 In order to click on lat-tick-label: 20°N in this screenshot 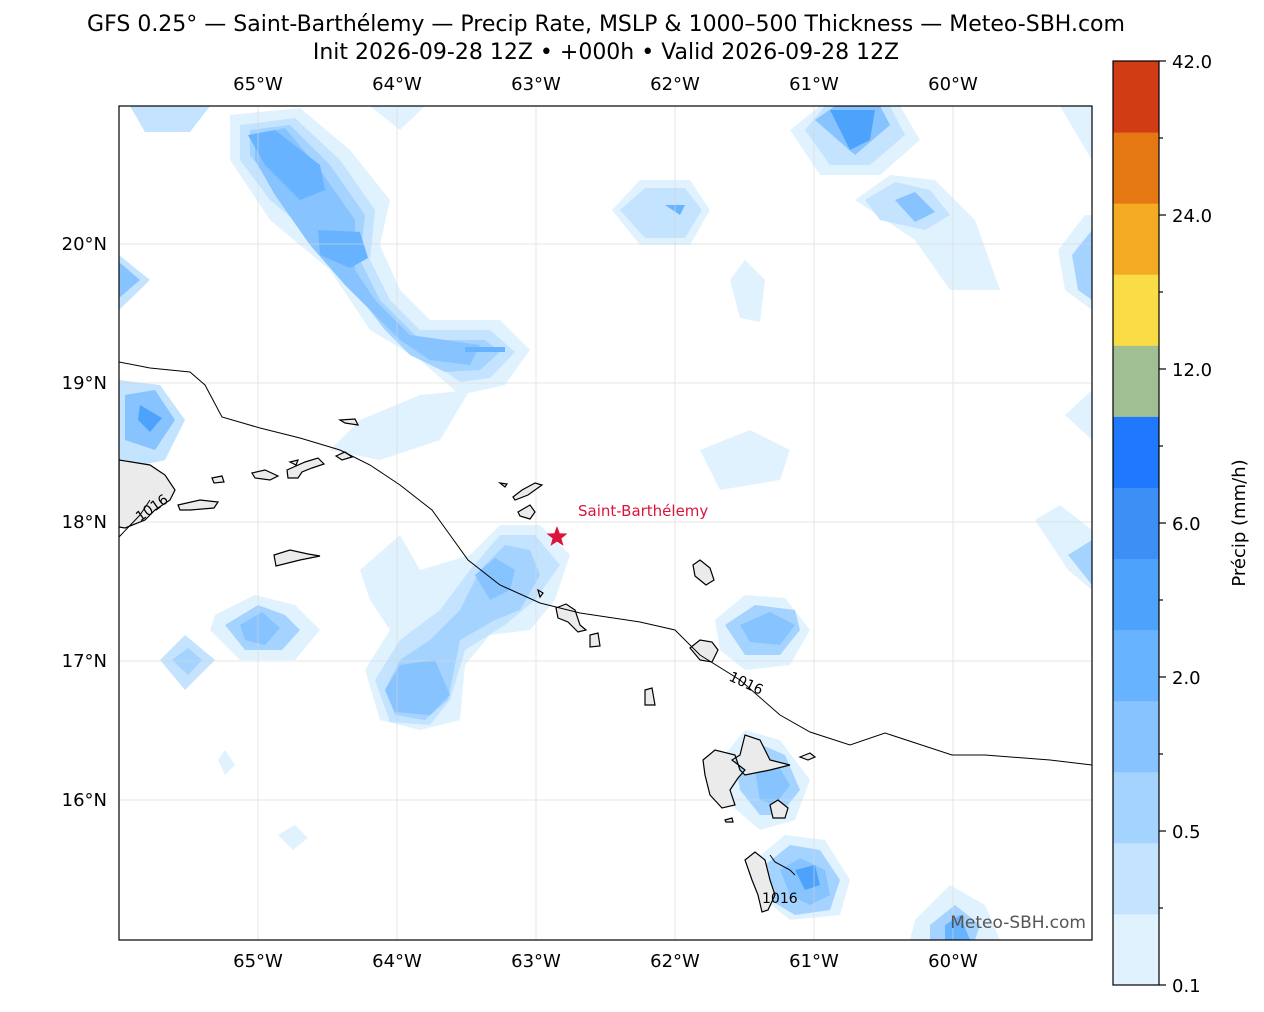, I will do `click(84, 244)`.